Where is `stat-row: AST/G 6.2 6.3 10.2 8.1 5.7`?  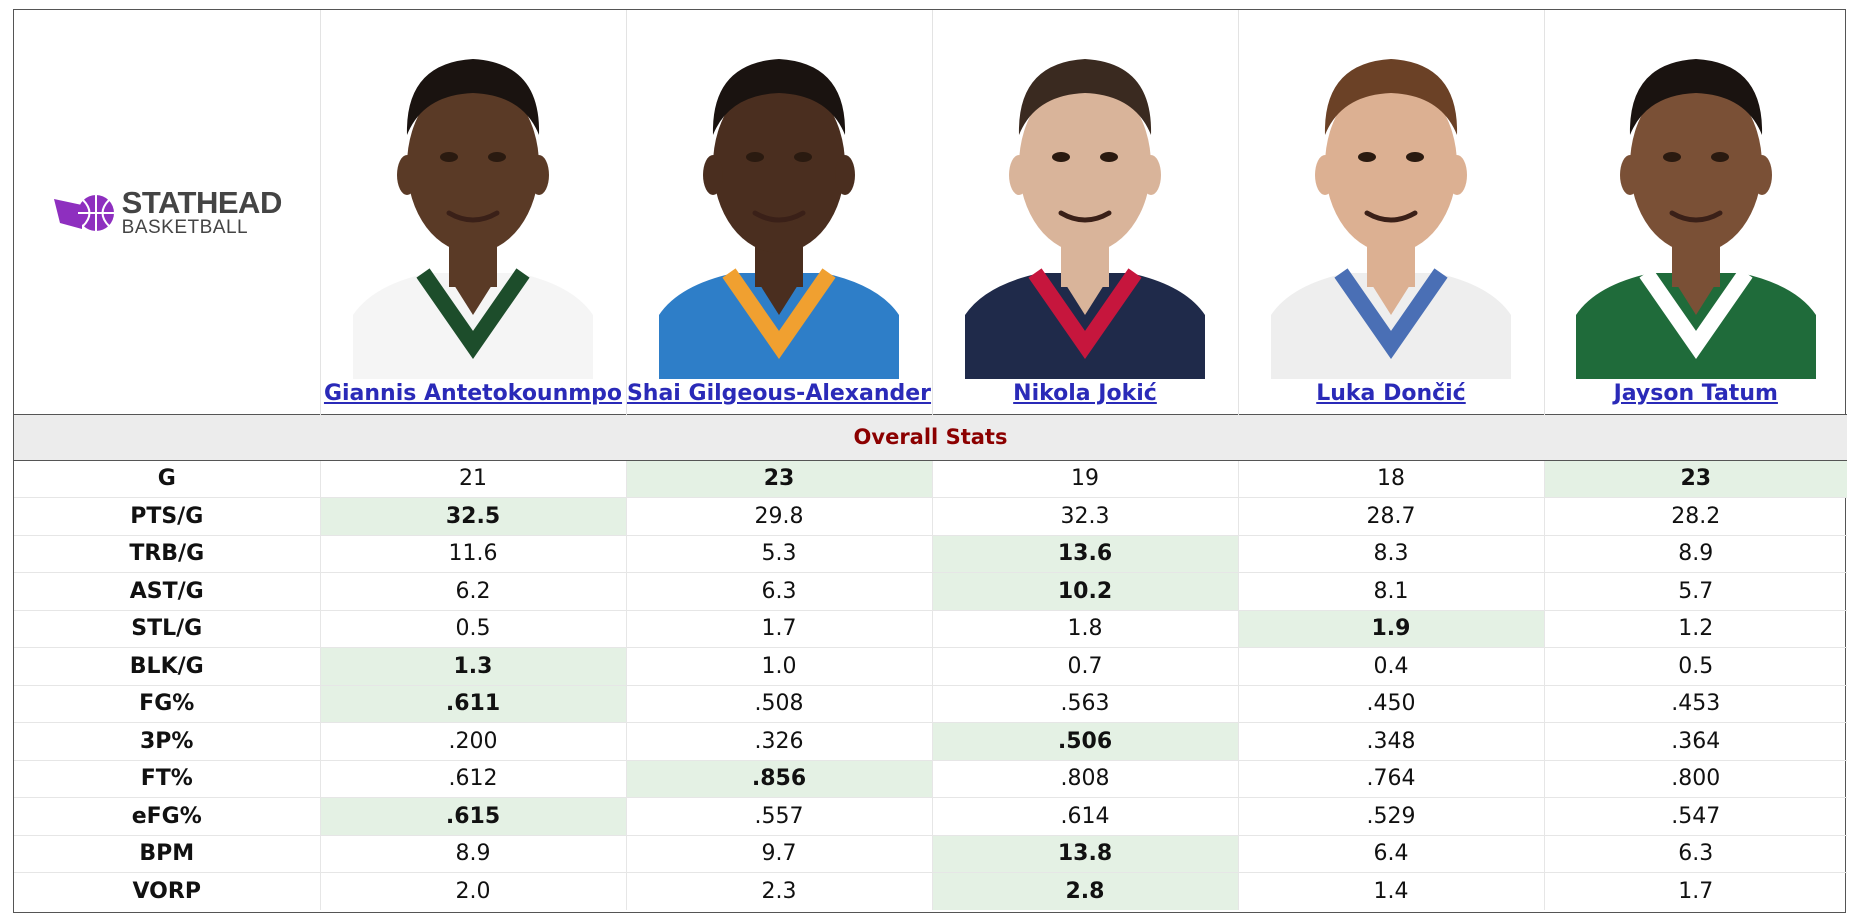
stat-row: AST/G 6.2 6.3 10.2 8.1 5.7 is located at coordinates (930, 591).